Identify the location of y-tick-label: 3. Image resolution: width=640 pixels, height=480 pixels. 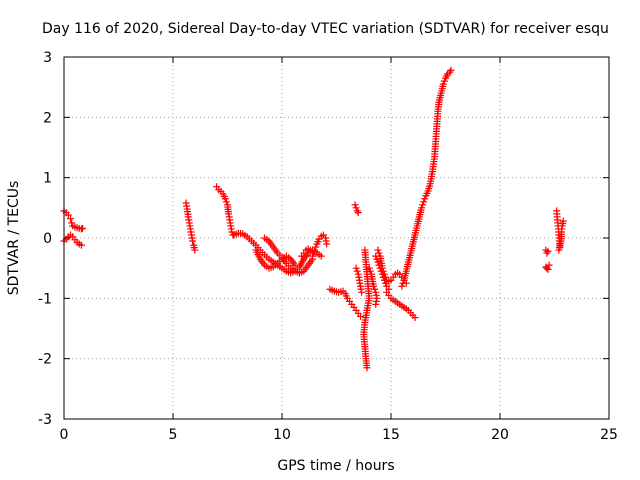
(47, 58).